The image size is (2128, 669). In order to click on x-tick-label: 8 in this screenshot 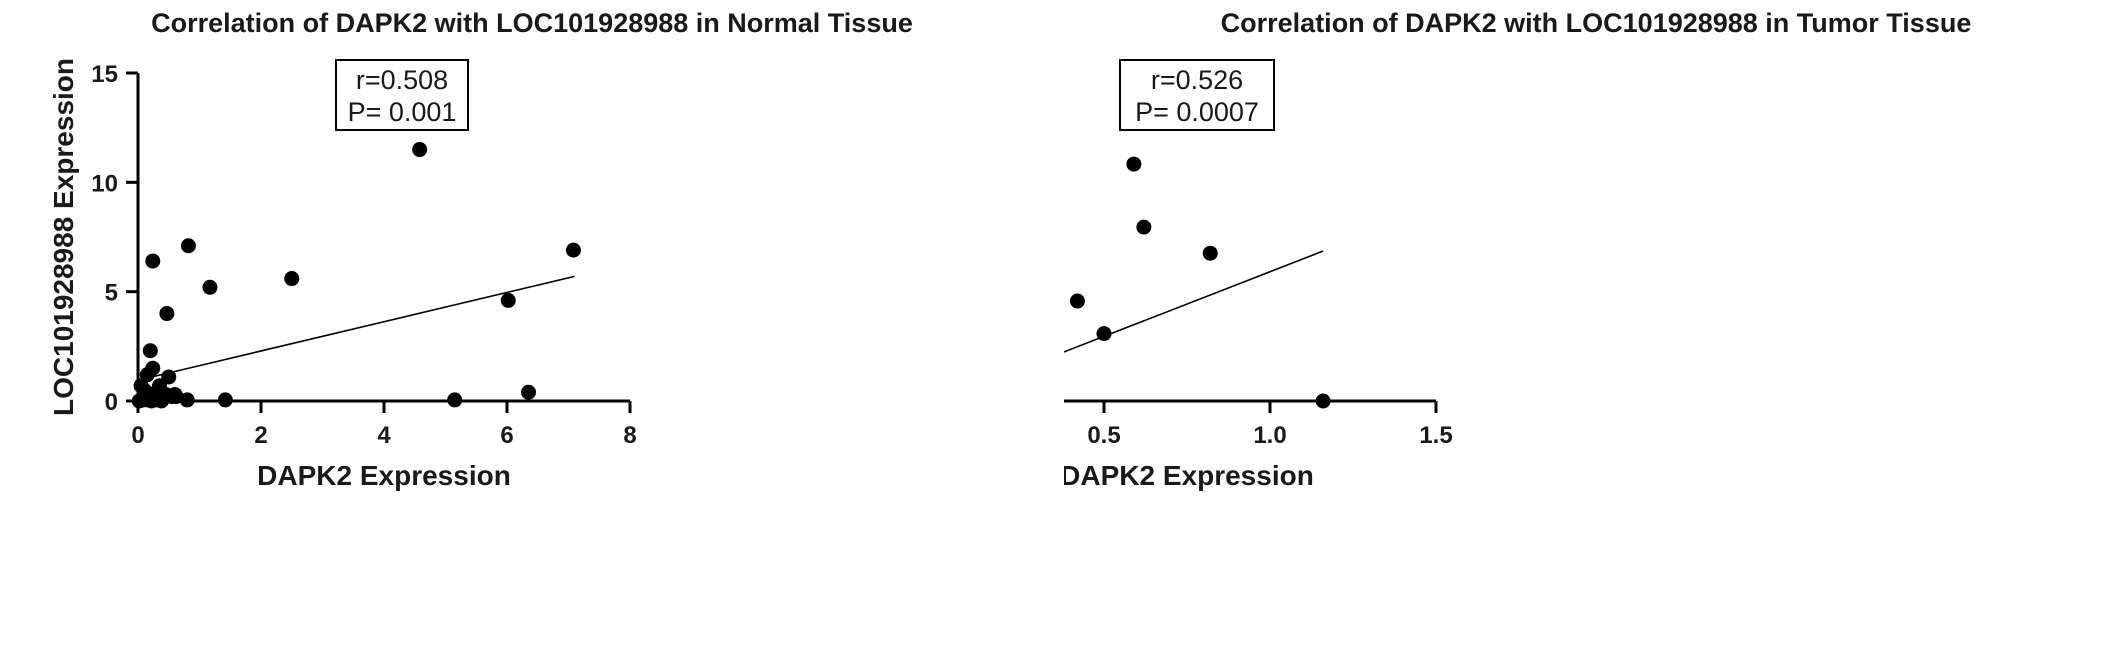, I will do `click(629, 435)`.